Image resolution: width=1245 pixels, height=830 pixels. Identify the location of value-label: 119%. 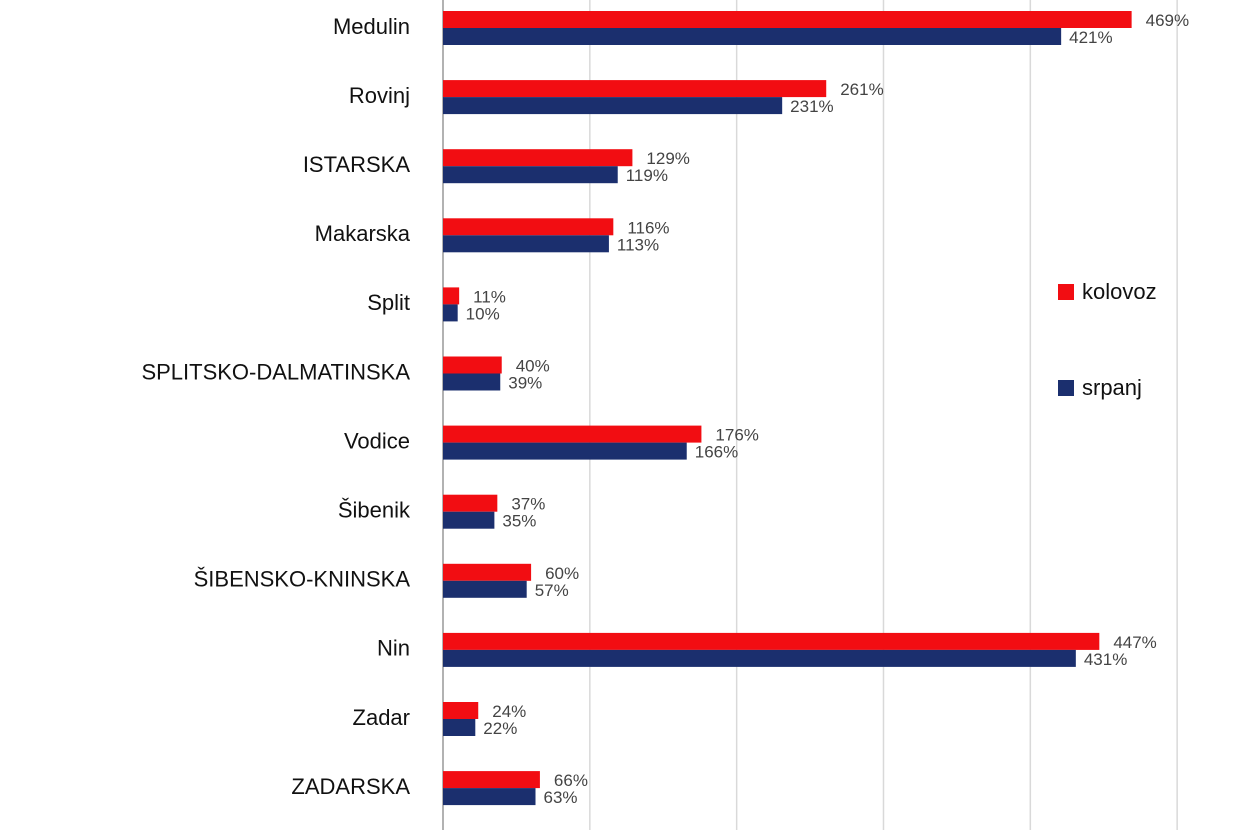
(647, 175).